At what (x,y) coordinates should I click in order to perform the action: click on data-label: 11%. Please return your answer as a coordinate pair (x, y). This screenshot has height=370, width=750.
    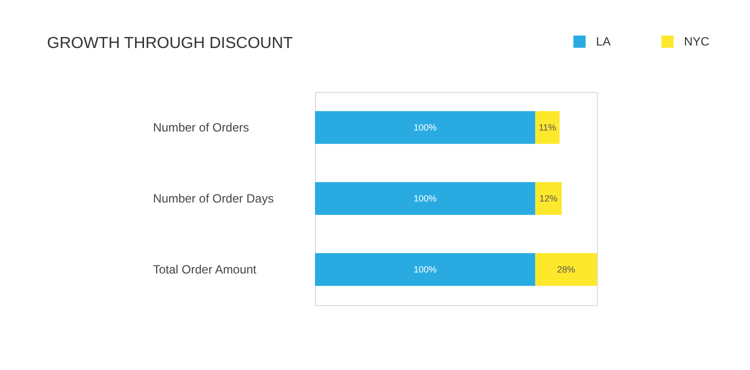
    Looking at the image, I should click on (547, 127).